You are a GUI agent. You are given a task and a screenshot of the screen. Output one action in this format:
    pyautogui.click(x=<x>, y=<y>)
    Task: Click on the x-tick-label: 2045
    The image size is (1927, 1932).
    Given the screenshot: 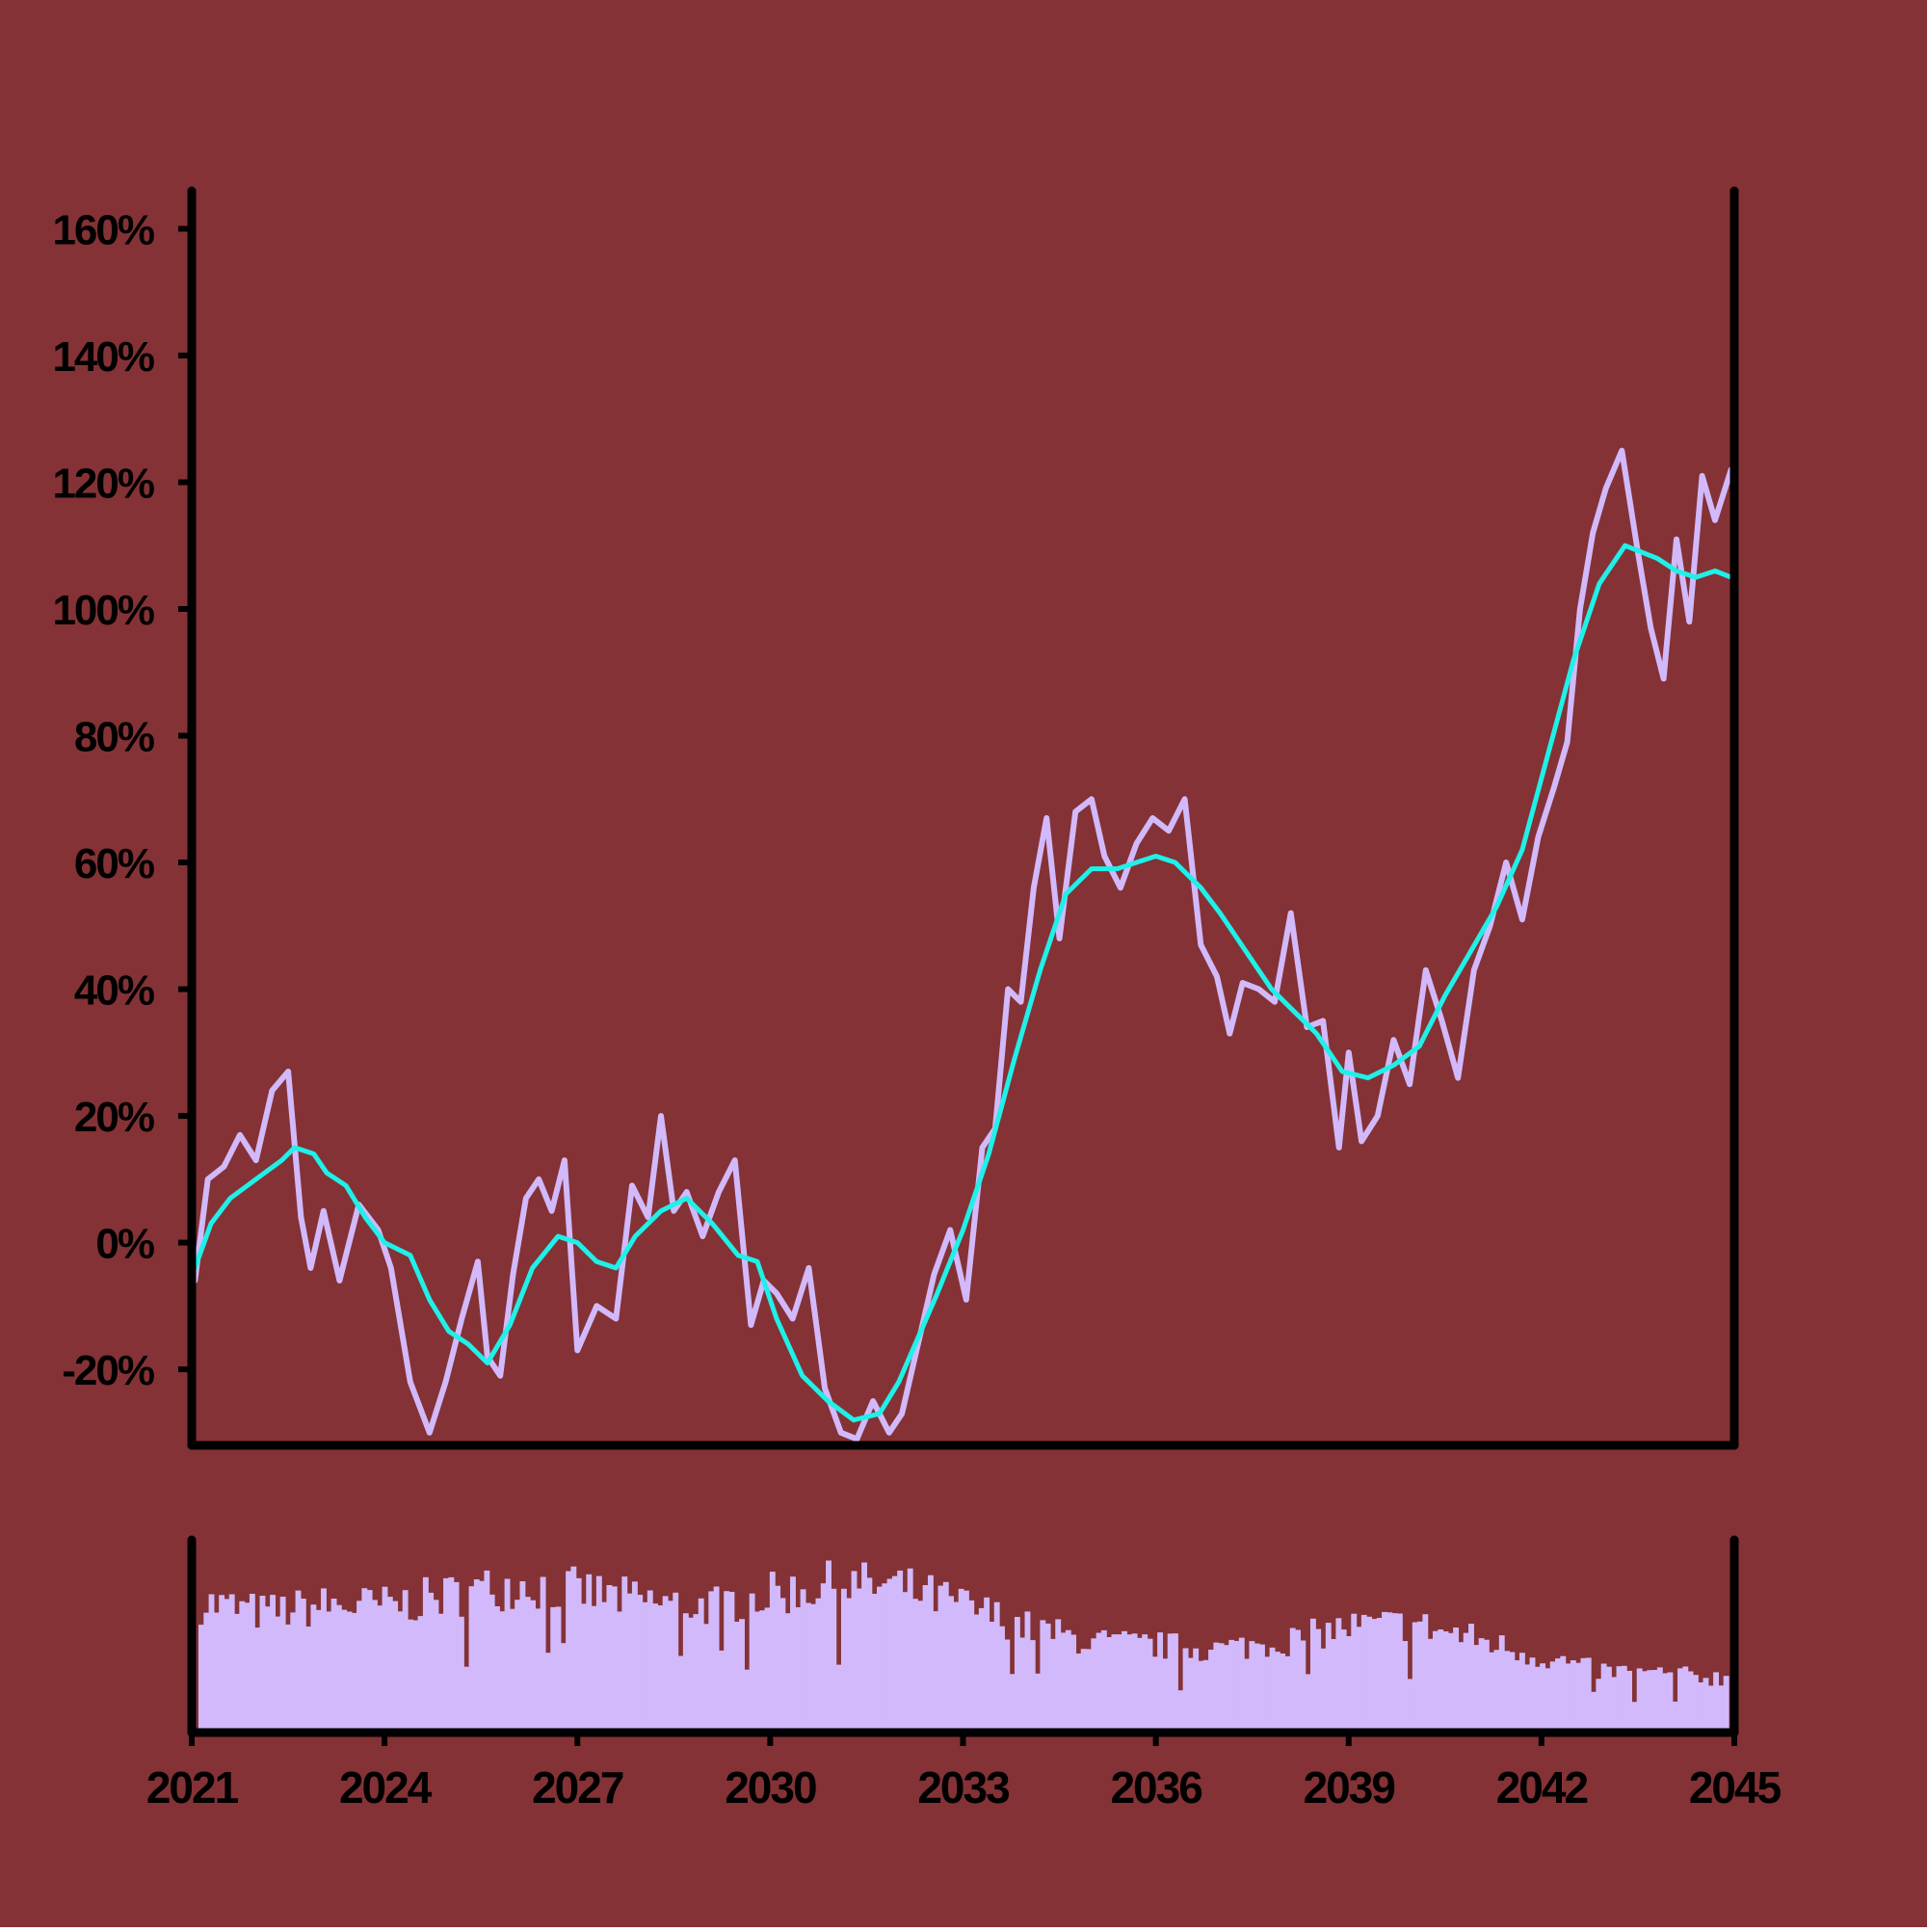 What is the action you would take?
    pyautogui.click(x=1736, y=1787)
    